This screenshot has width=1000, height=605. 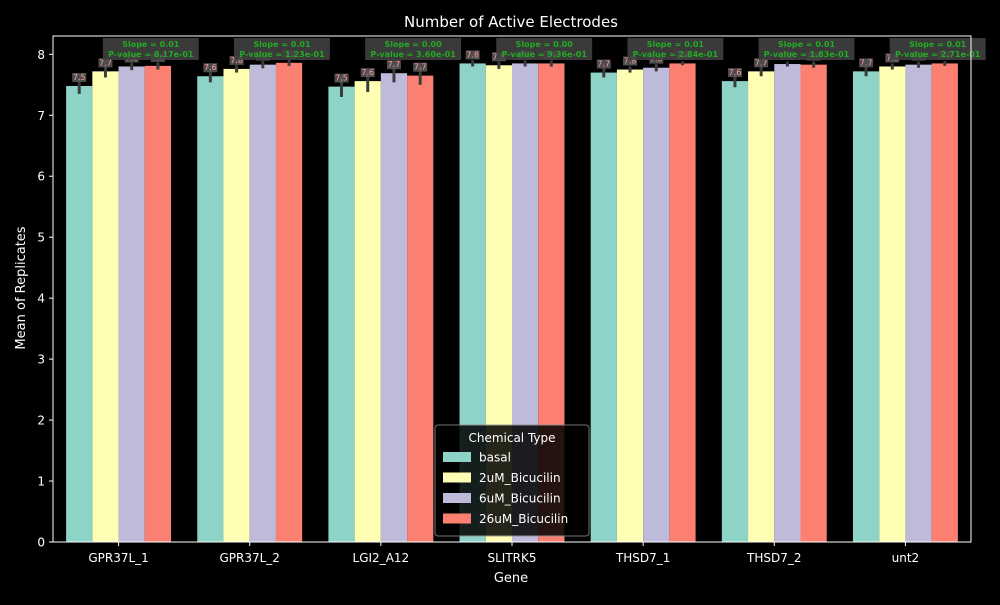 What do you see at coordinates (642, 558) in the screenshot?
I see `x-tick-label: THSD7_1` at bounding box center [642, 558].